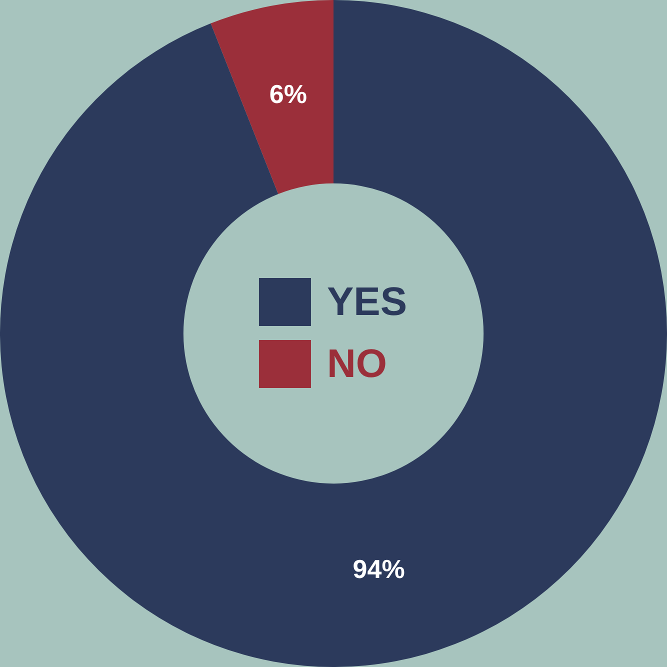  What do you see at coordinates (378, 569) in the screenshot?
I see `data-label: 94%` at bounding box center [378, 569].